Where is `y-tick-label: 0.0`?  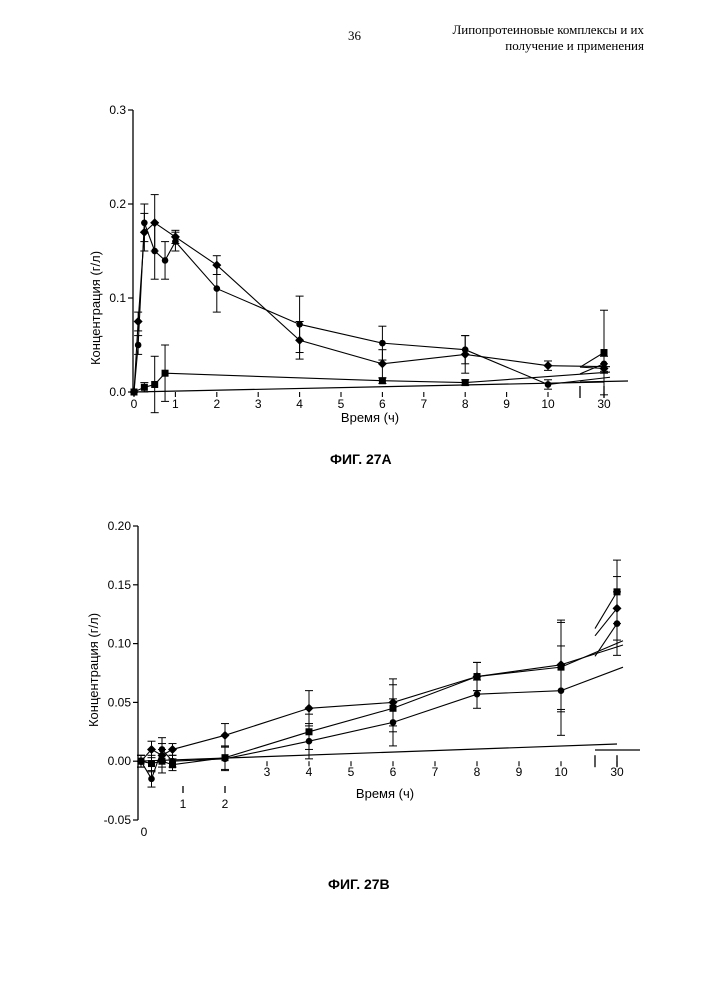
y-tick-label: 0.0 is located at coordinates (117, 392).